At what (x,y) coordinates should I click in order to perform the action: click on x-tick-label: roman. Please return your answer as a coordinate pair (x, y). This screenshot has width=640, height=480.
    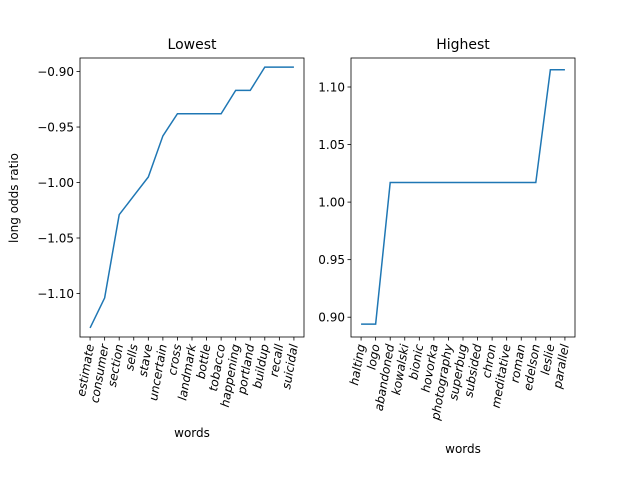
    Looking at the image, I should click on (518, 363).